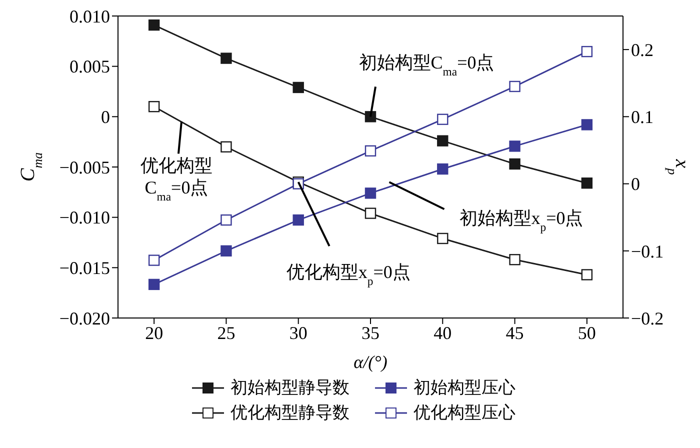  What do you see at coordinates (290, 413) in the screenshot?
I see `legend-label: 优化构型静导数` at bounding box center [290, 413].